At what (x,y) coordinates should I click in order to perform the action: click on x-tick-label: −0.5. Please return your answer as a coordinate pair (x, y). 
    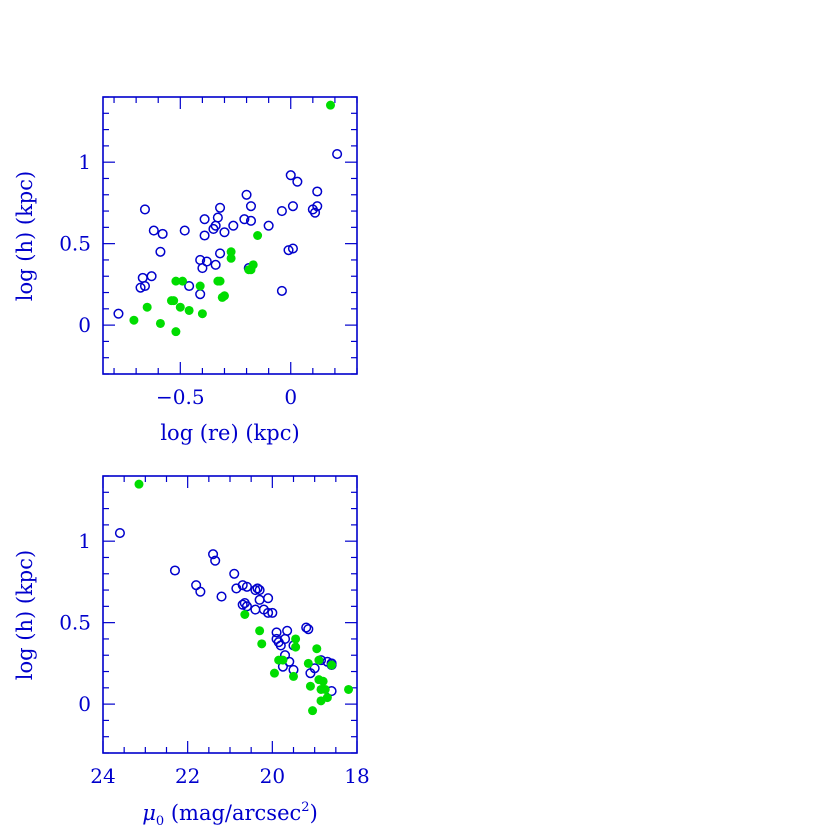
    Looking at the image, I should click on (180, 397).